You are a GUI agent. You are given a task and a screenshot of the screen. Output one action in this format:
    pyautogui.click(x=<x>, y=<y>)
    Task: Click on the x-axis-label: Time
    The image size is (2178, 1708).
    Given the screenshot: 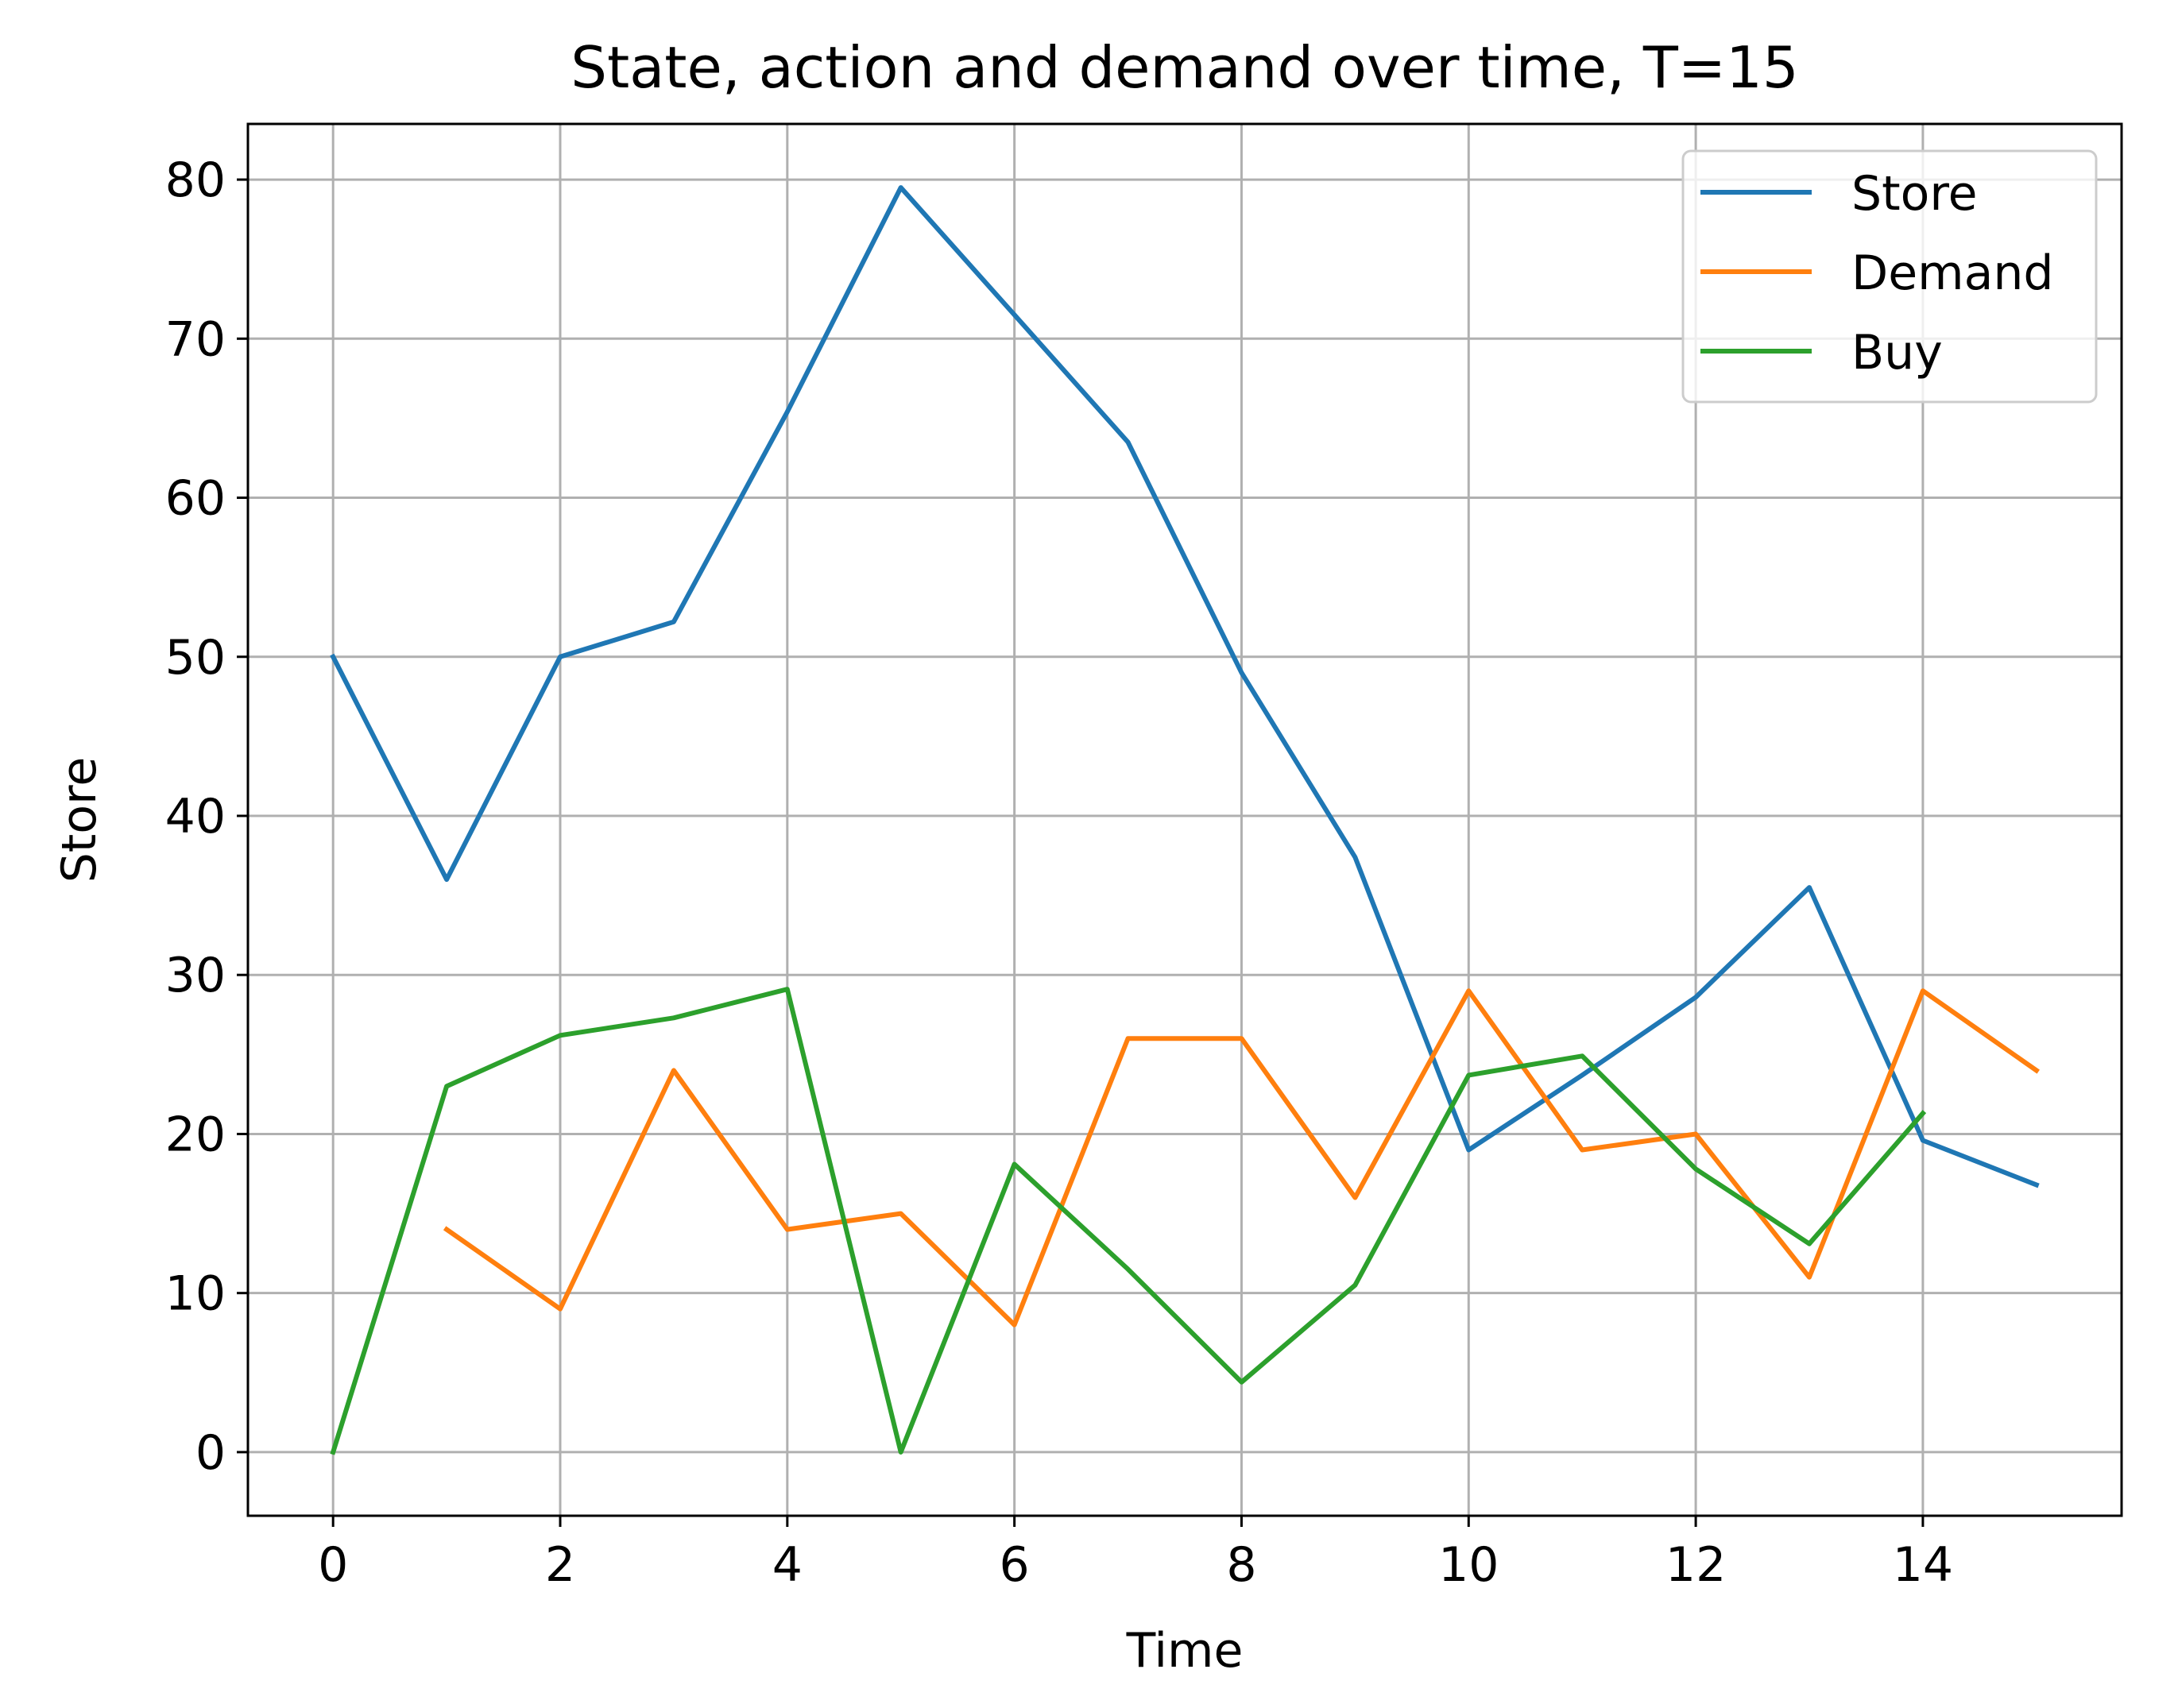 What is the action you would take?
    pyautogui.click(x=1185, y=1651)
    